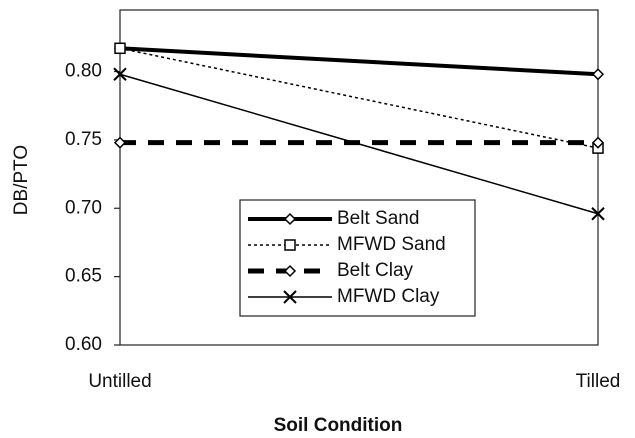 The image size is (635, 438). I want to click on series-line, so click(359, 61).